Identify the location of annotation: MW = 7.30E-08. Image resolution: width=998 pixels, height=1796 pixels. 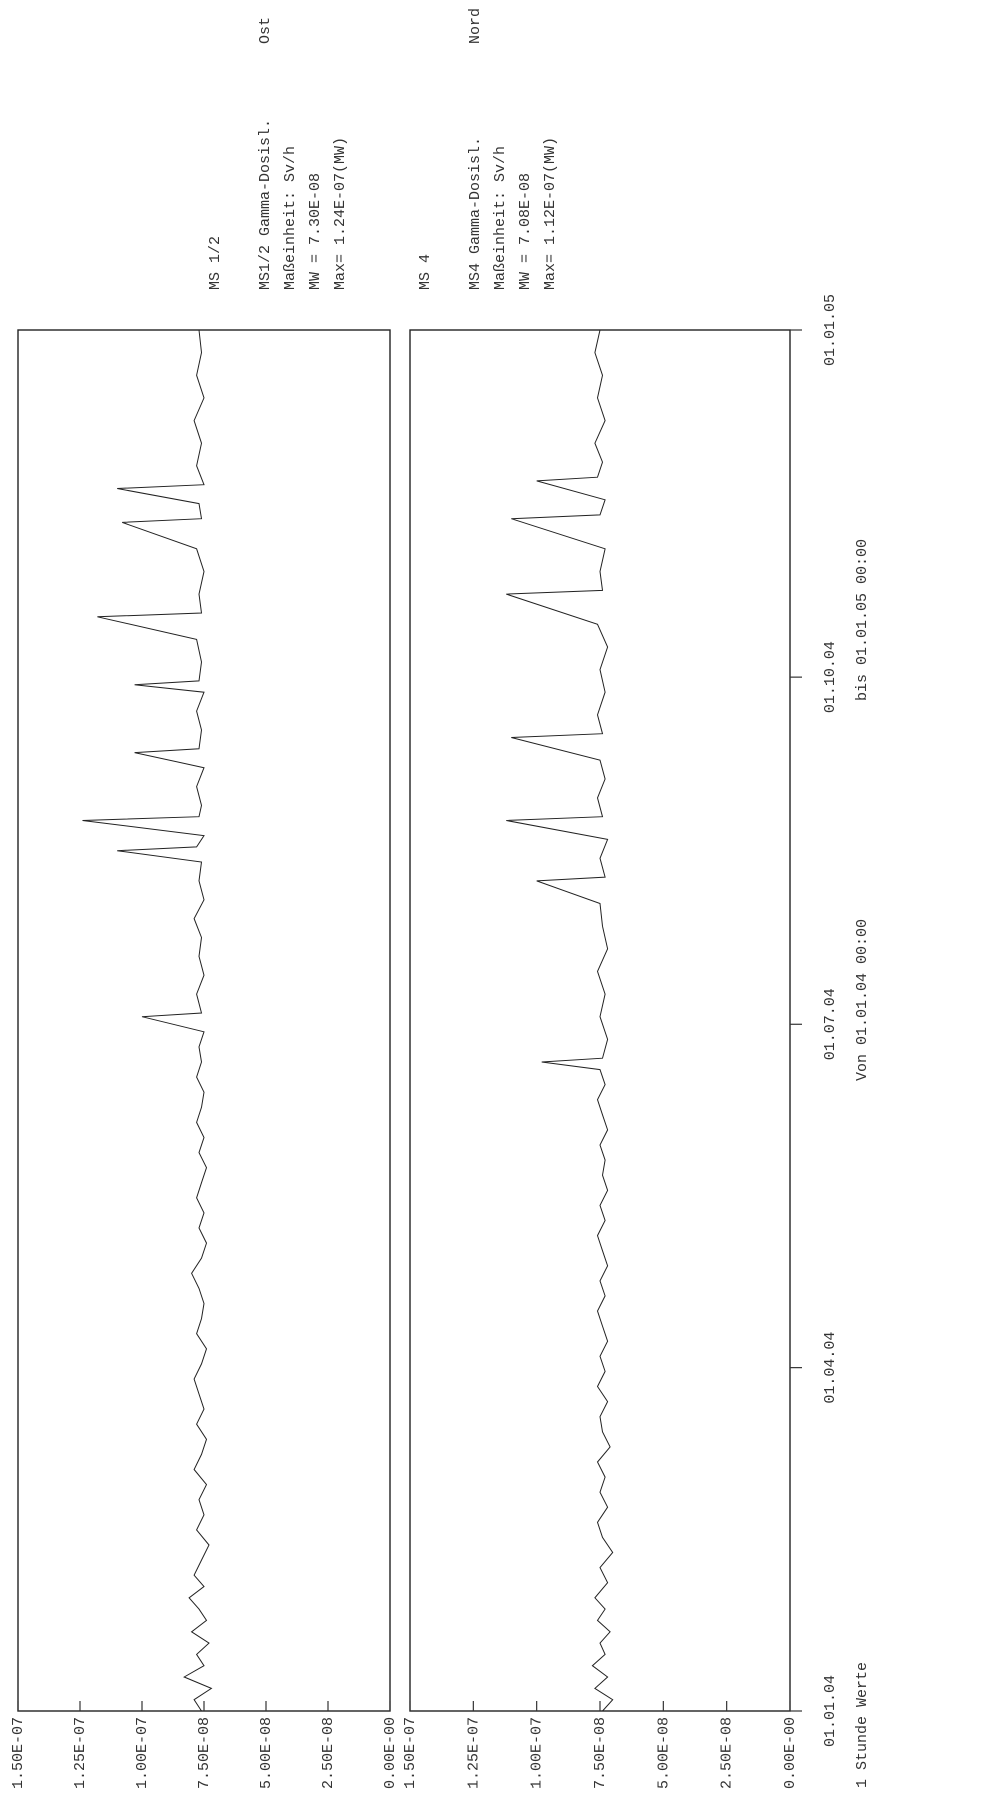
(315, 231).